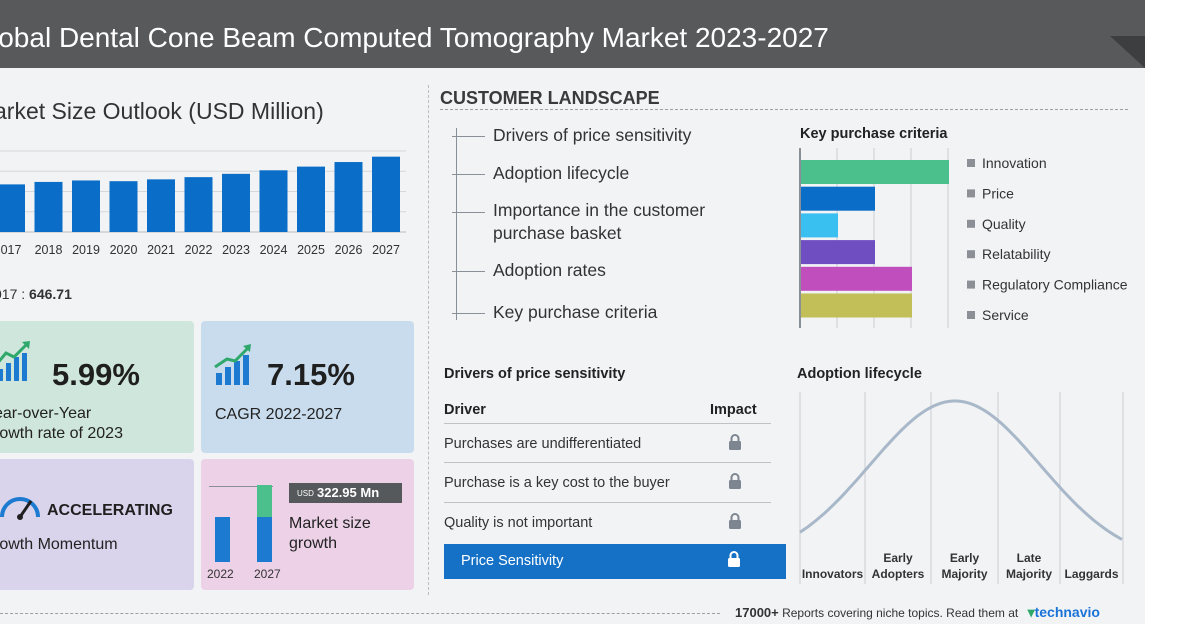 The image size is (1189, 624). What do you see at coordinates (1055, 285) in the screenshot?
I see `legend-label: Regulatory Compliance` at bounding box center [1055, 285].